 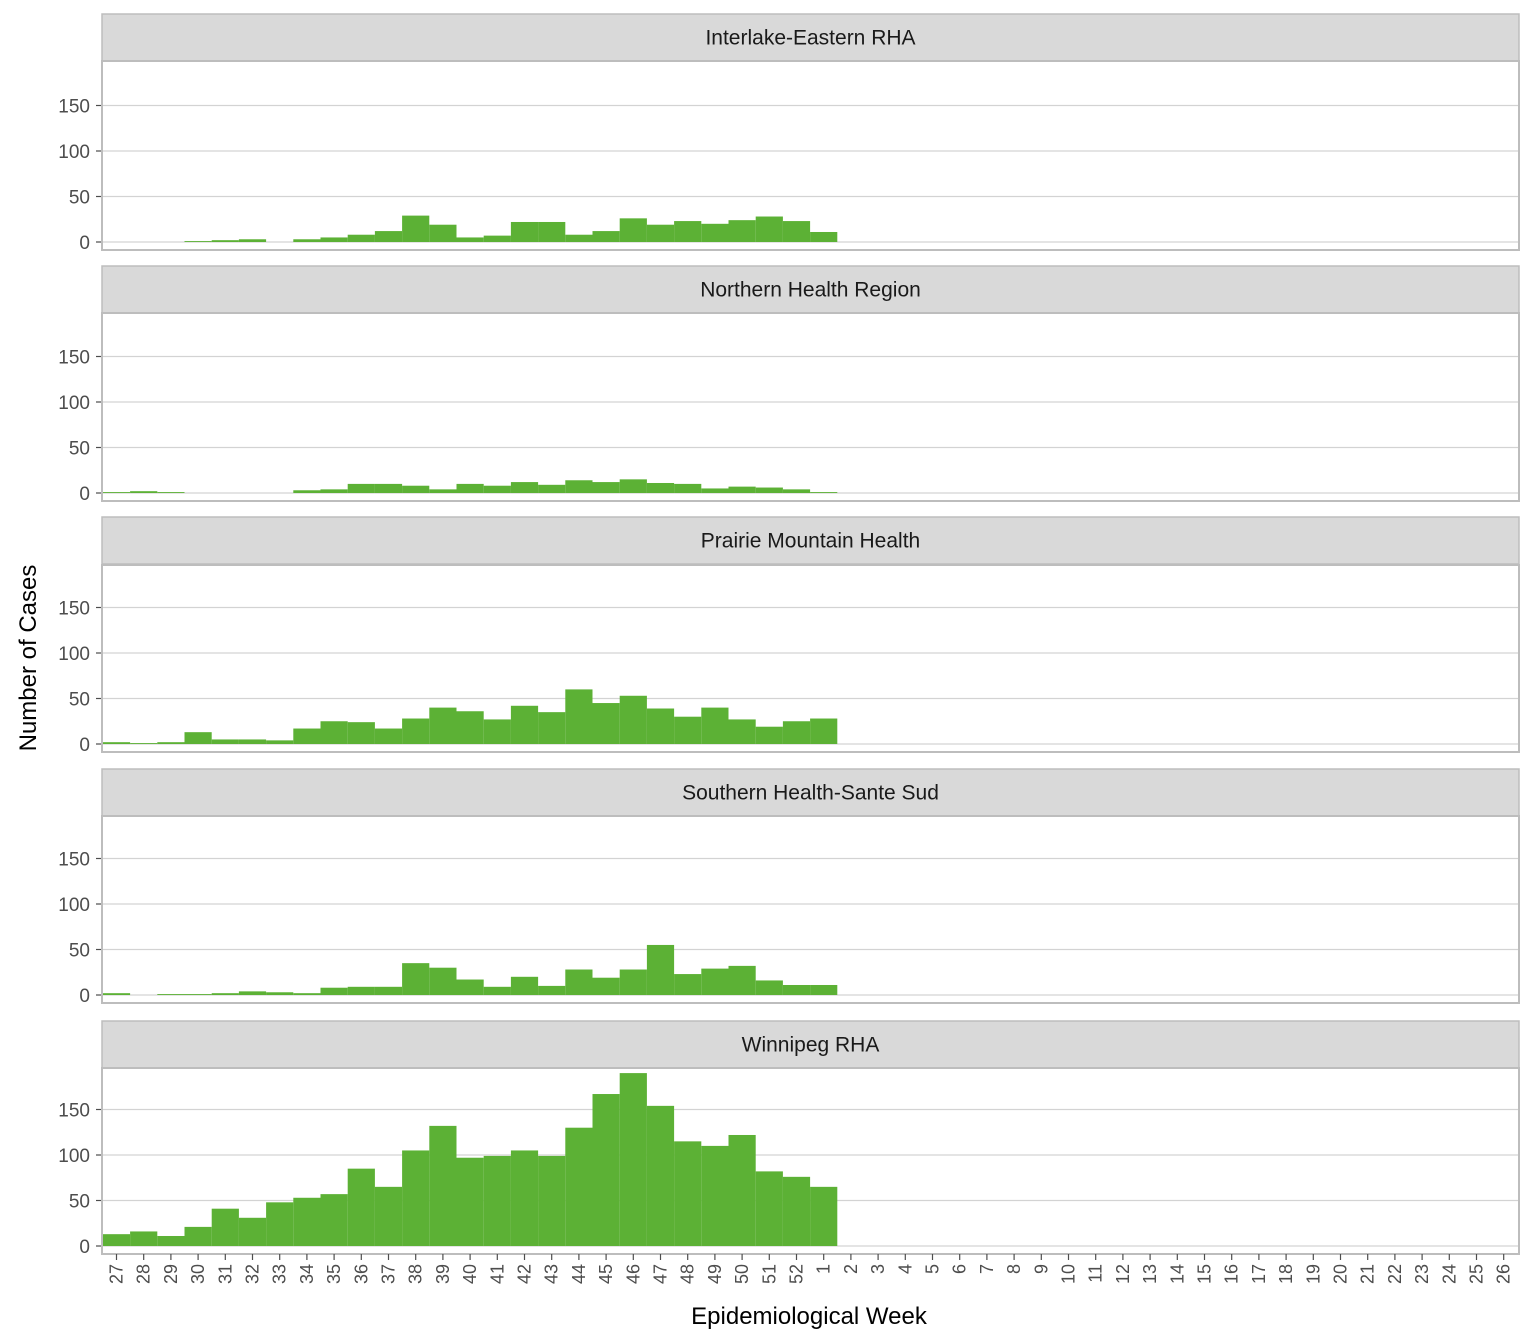 What do you see at coordinates (1069, 1274) in the screenshot?
I see `x-tick-label: 10` at bounding box center [1069, 1274].